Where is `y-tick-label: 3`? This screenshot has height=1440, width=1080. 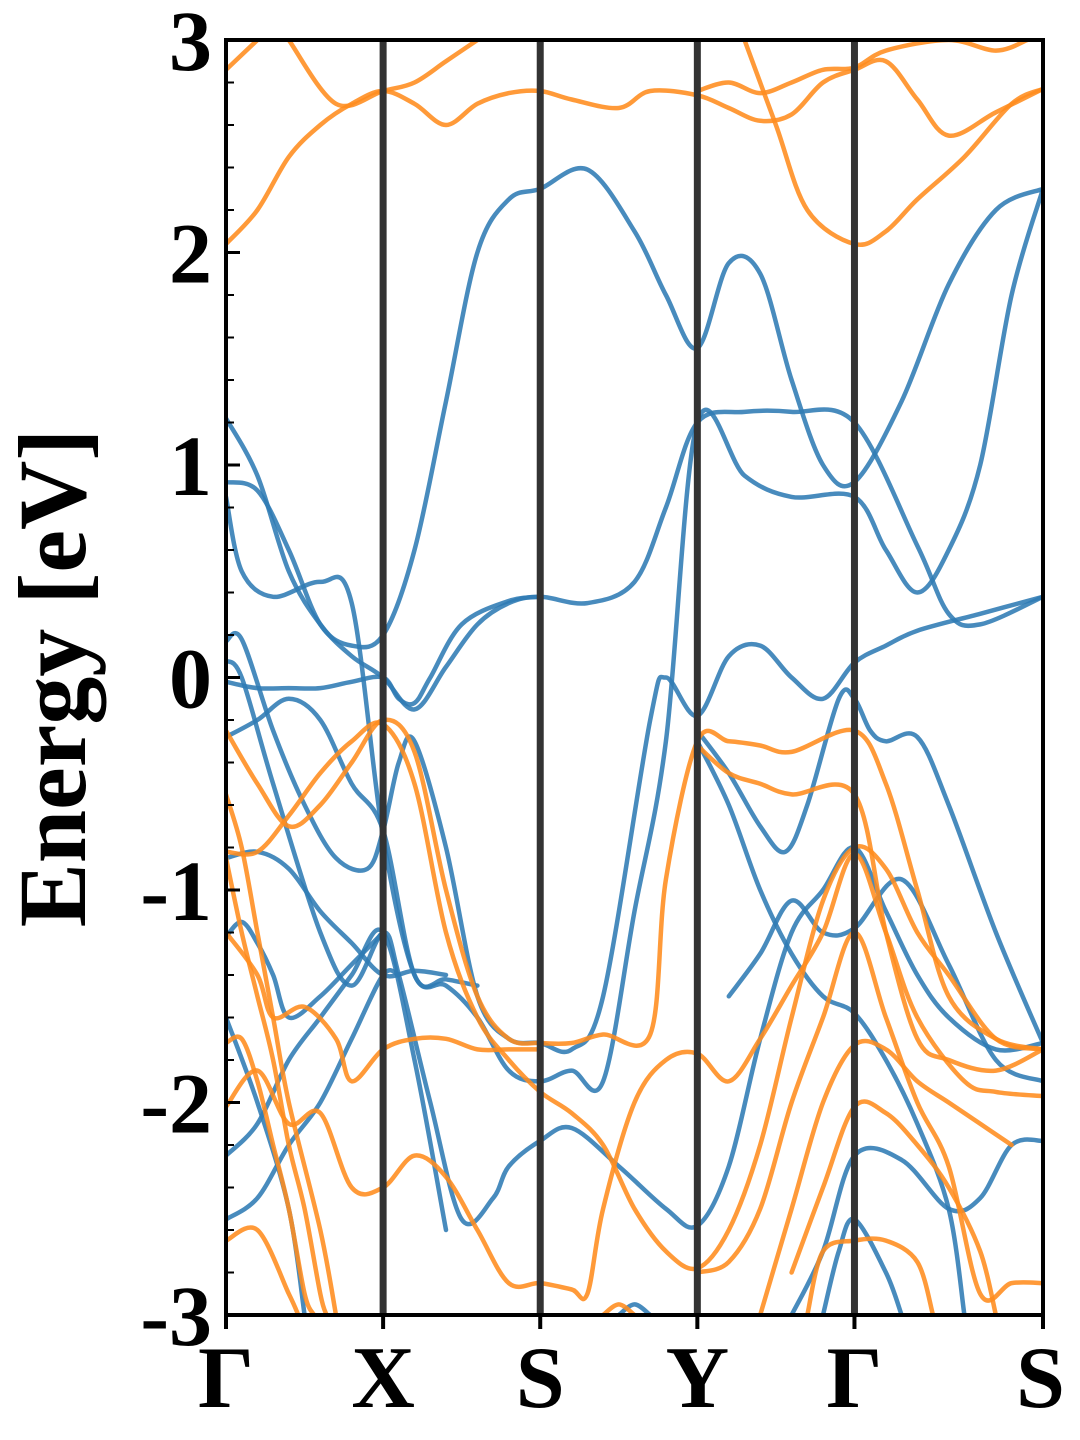
y-tick-label: 3 is located at coordinates (190, 44).